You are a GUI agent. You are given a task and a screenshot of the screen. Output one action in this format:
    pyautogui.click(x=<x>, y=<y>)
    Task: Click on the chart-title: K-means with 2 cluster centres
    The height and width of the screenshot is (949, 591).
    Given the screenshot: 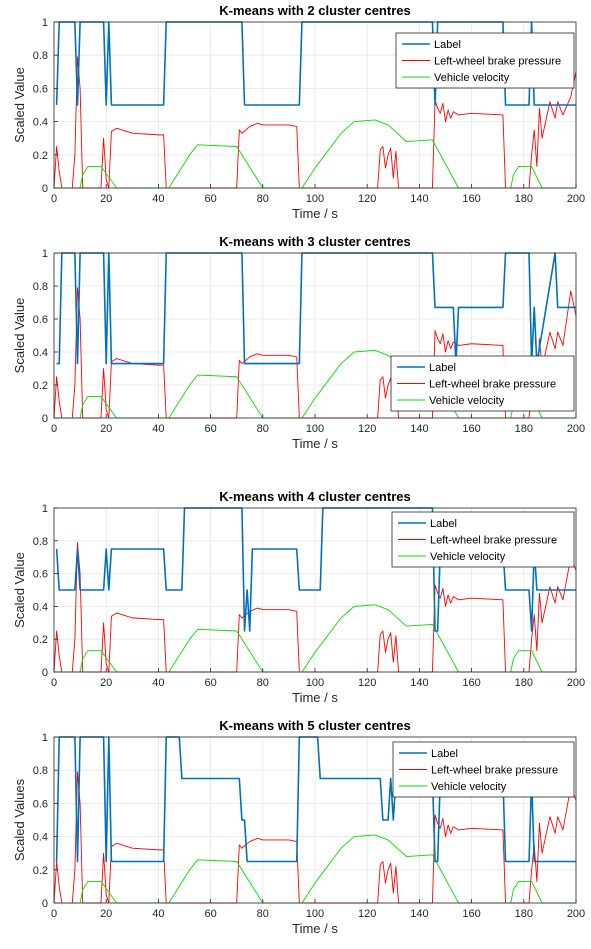 What is the action you would take?
    pyautogui.click(x=314, y=10)
    